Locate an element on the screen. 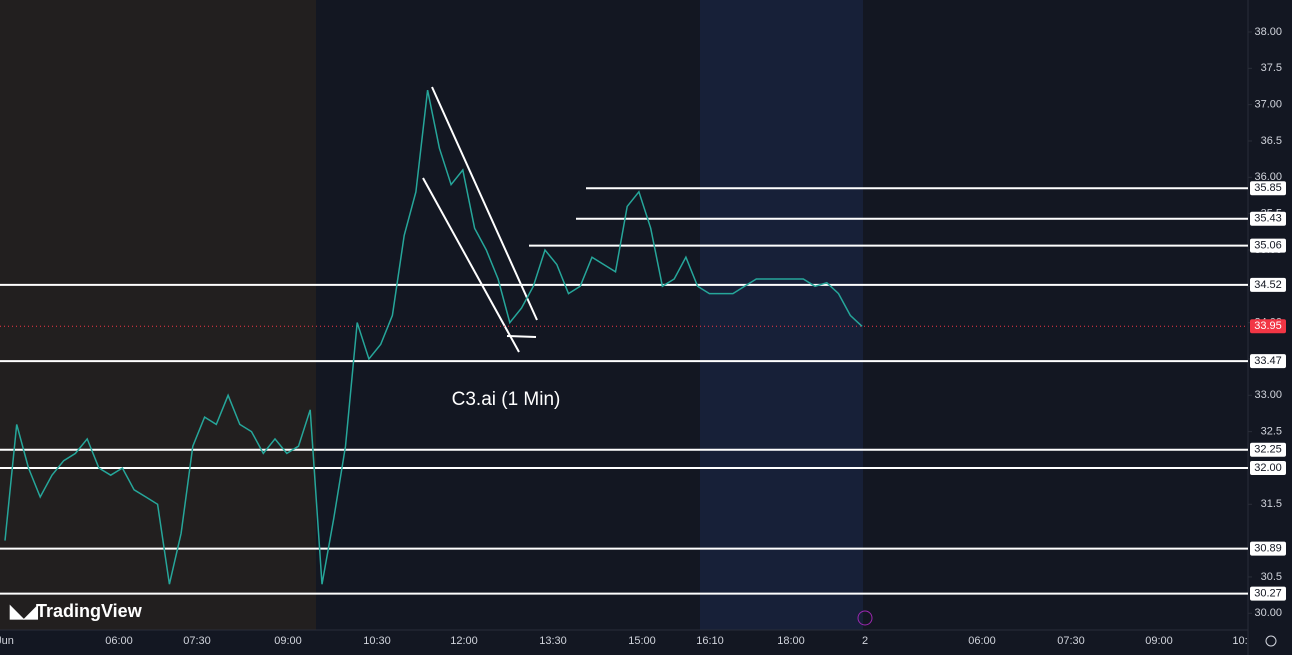 The height and width of the screenshot is (655, 1292). y-tick-label: 38.00 is located at coordinates (1268, 32).